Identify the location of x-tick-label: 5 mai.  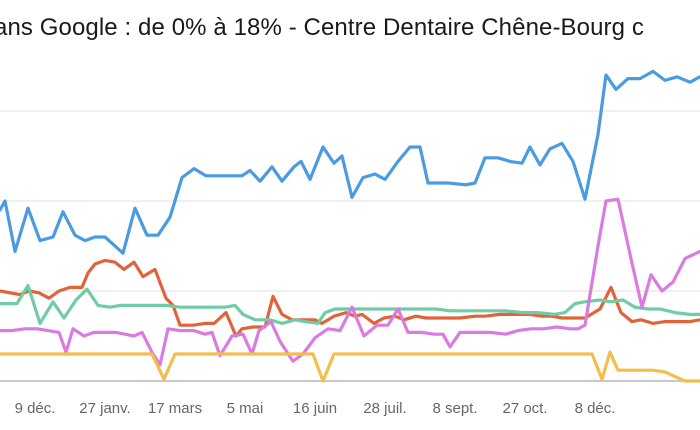
(245, 408).